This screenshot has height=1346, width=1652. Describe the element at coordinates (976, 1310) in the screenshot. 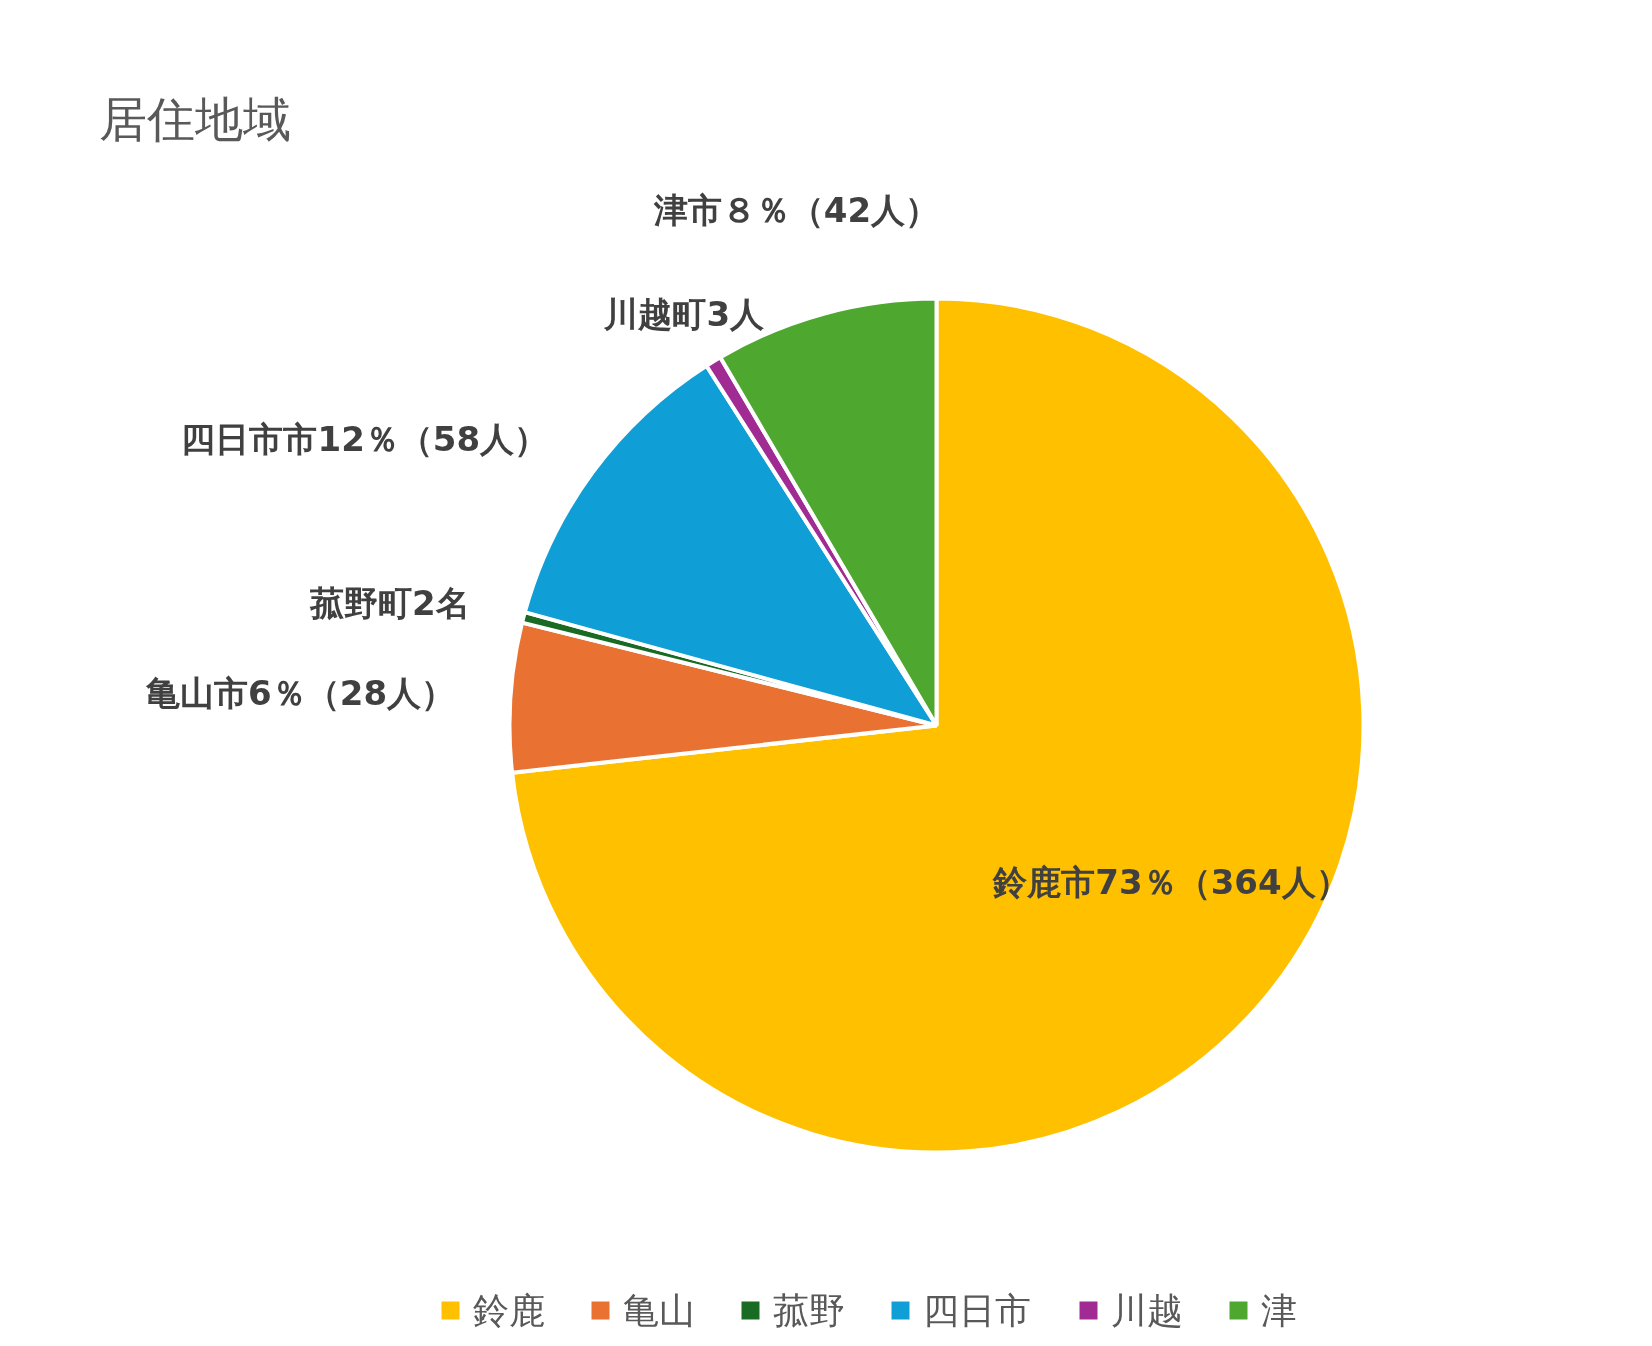

I see `legend-label: 四日市` at that location.